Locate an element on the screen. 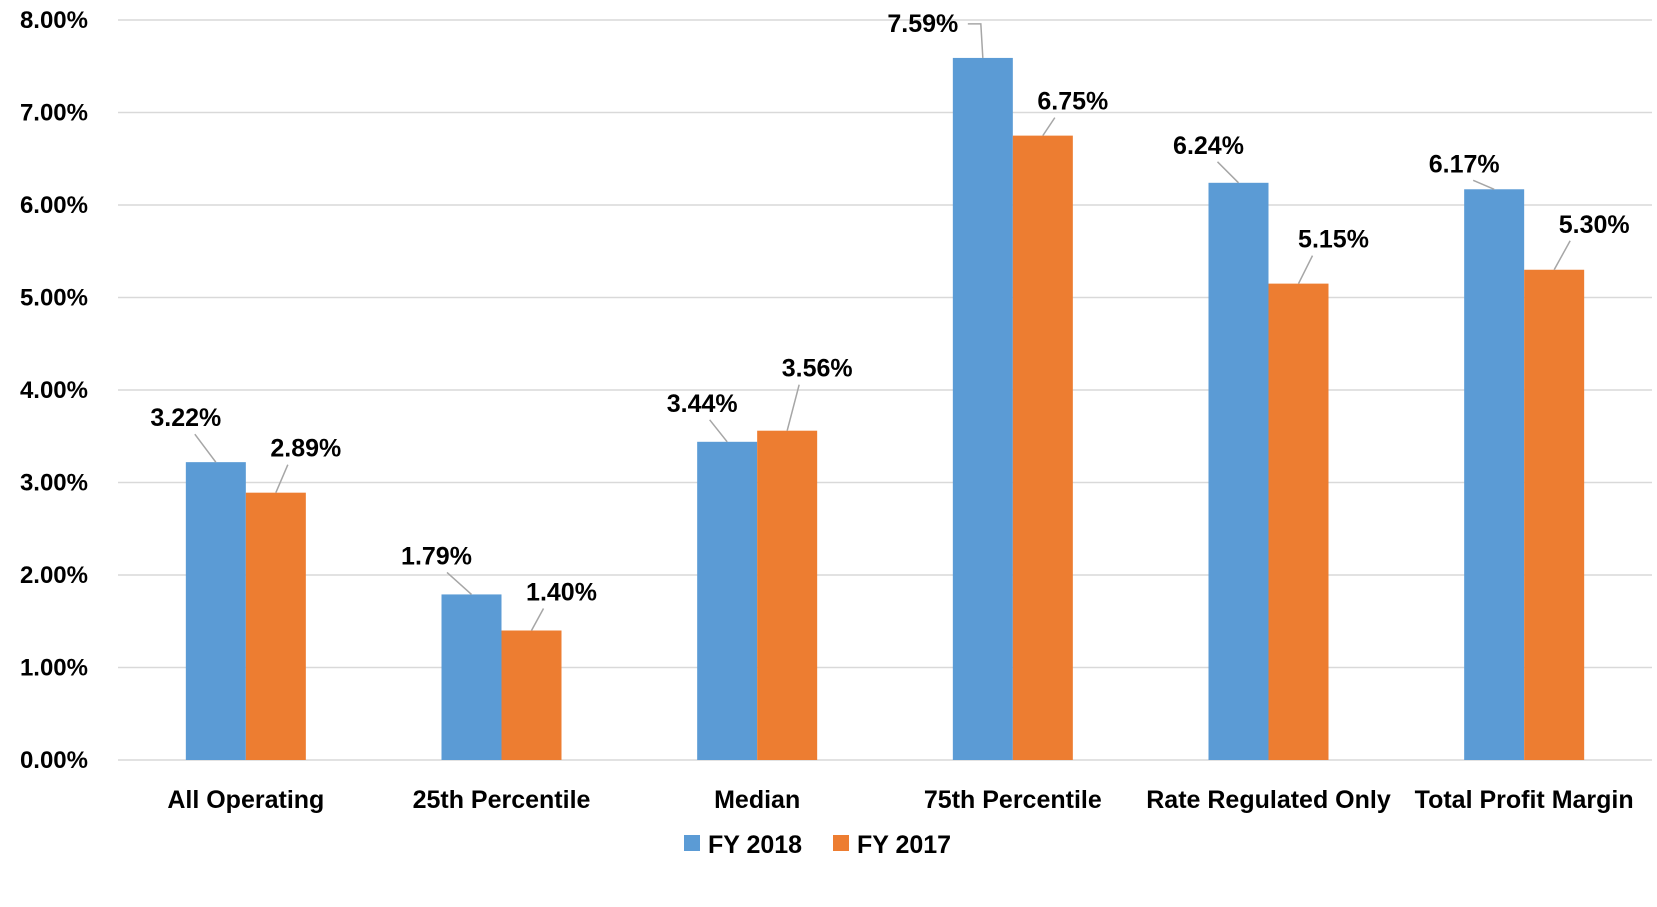 The image size is (1657, 907). legend-swatch-fy2018 is located at coordinates (692, 843).